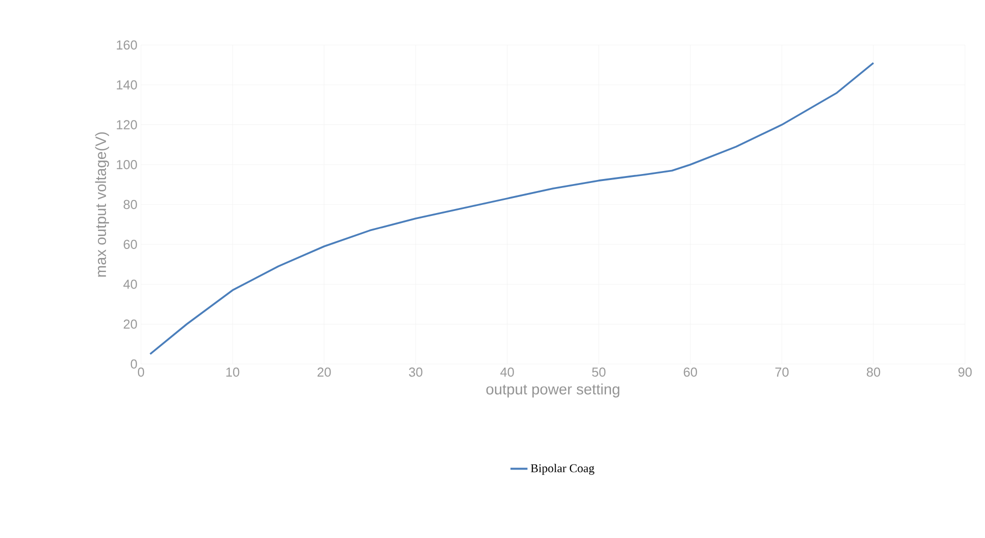  What do you see at coordinates (126, 165) in the screenshot?
I see `y-tick-label: 100` at bounding box center [126, 165].